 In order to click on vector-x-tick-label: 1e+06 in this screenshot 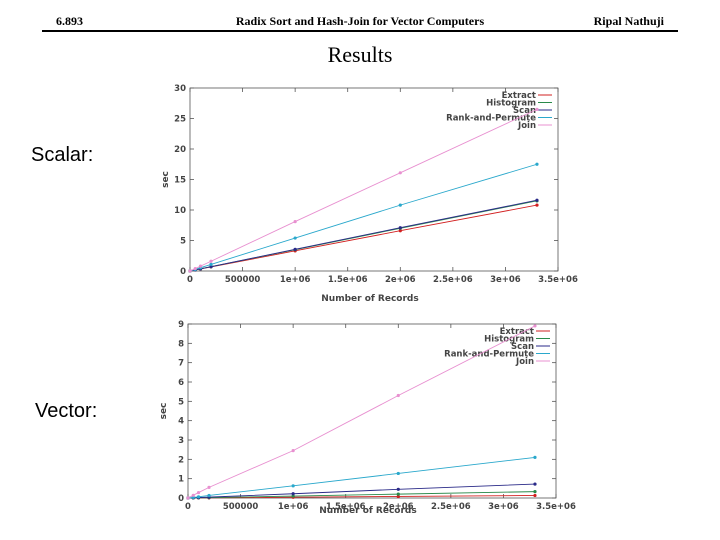, I will do `click(293, 507)`.